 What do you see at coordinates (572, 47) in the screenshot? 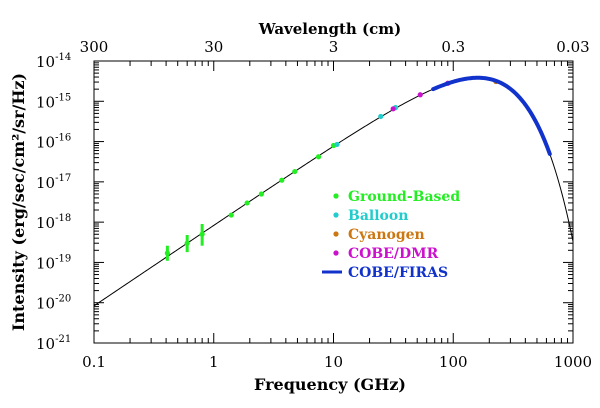
I see `top-tick-label: 0.03` at bounding box center [572, 47].